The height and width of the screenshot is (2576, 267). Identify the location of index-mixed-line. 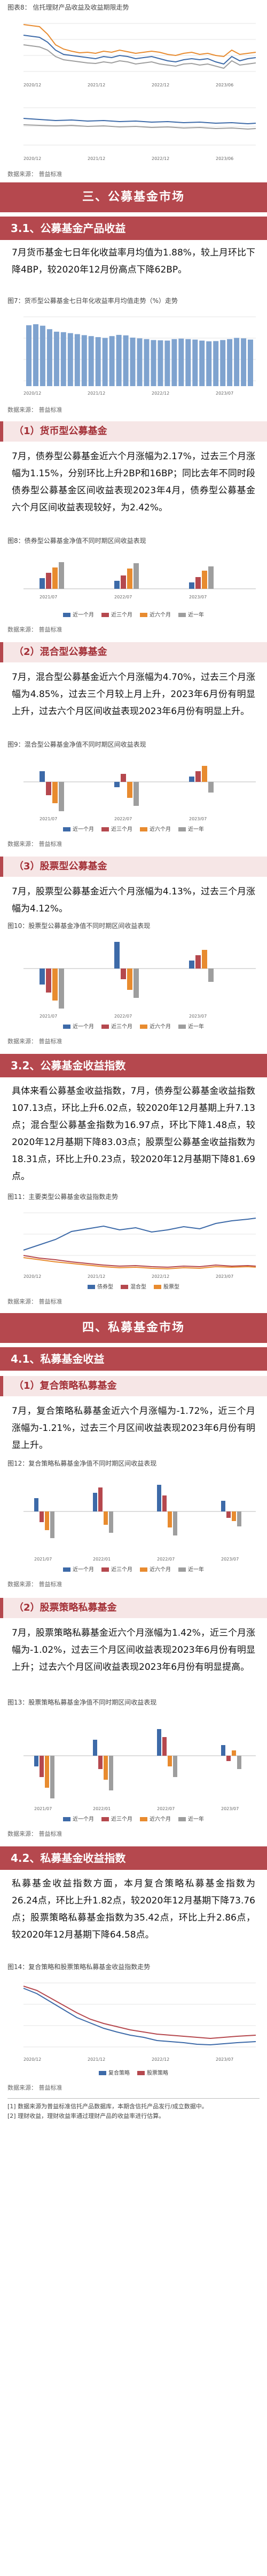
(139, 1261).